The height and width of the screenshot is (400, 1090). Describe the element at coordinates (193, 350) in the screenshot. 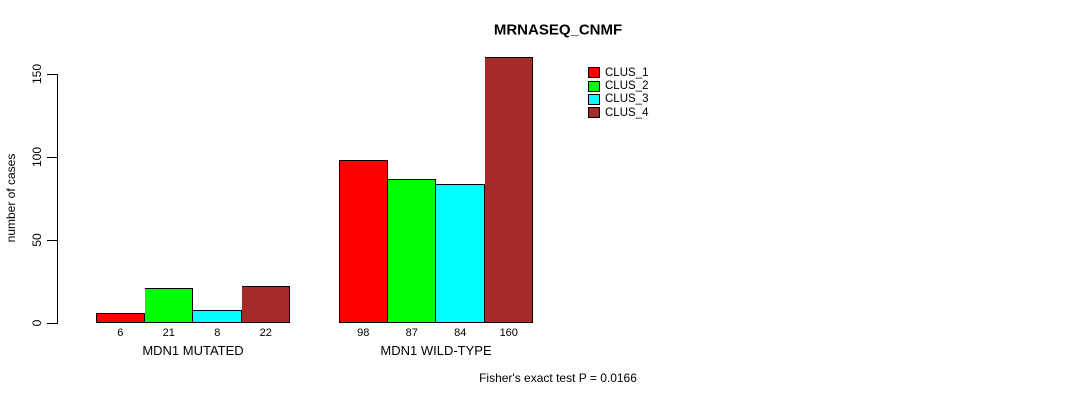

I see `group-label: MDN1 MUTATED` at that location.